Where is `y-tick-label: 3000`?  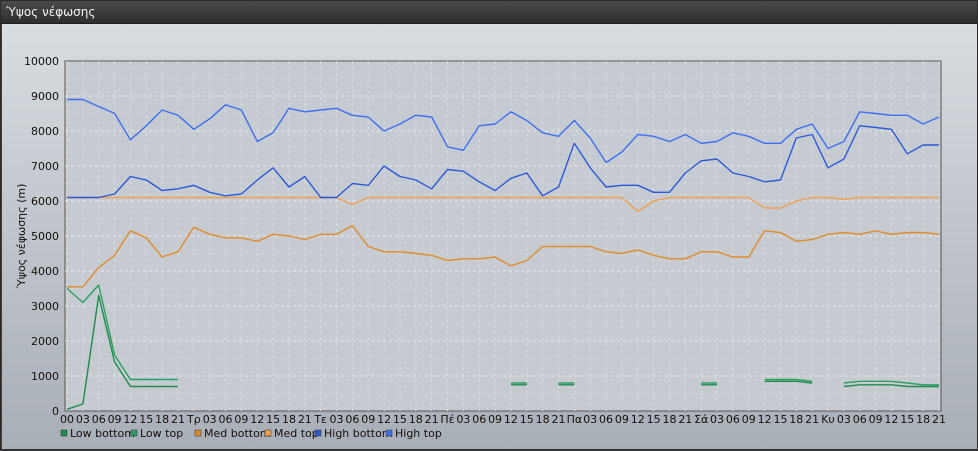
y-tick-label: 3000 is located at coordinates (45, 306).